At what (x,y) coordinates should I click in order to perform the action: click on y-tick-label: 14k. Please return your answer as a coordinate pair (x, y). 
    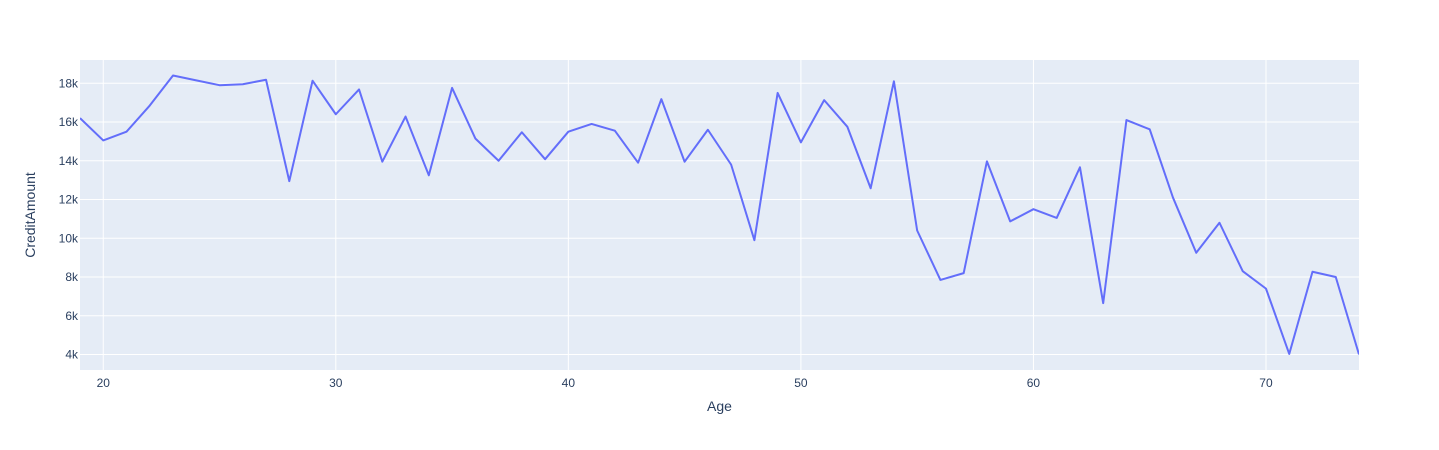
    Looking at the image, I should click on (69, 161).